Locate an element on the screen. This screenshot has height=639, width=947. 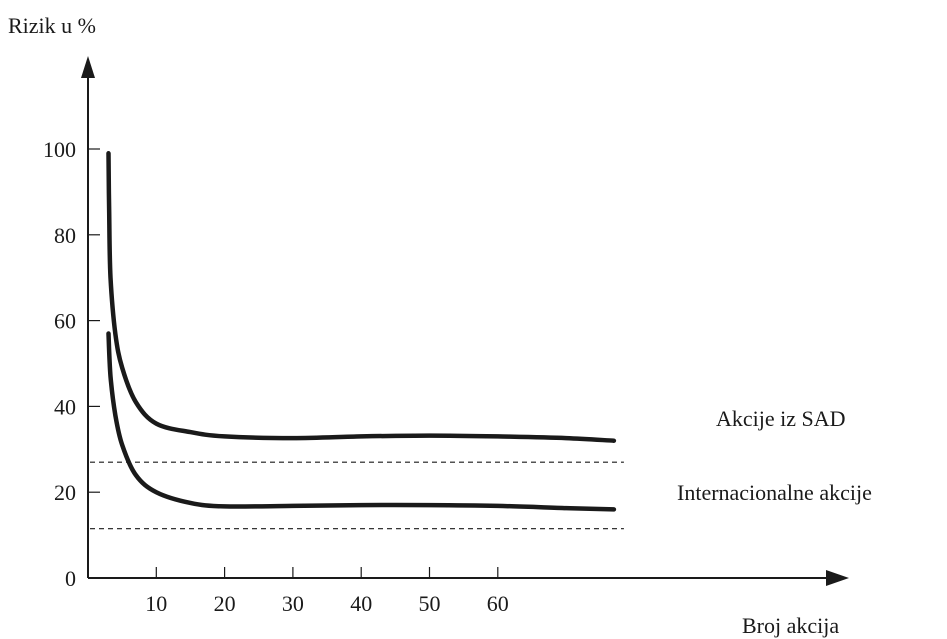
series-label-akcije-iz-sad: Akcije iz SAD is located at coordinates (781, 418).